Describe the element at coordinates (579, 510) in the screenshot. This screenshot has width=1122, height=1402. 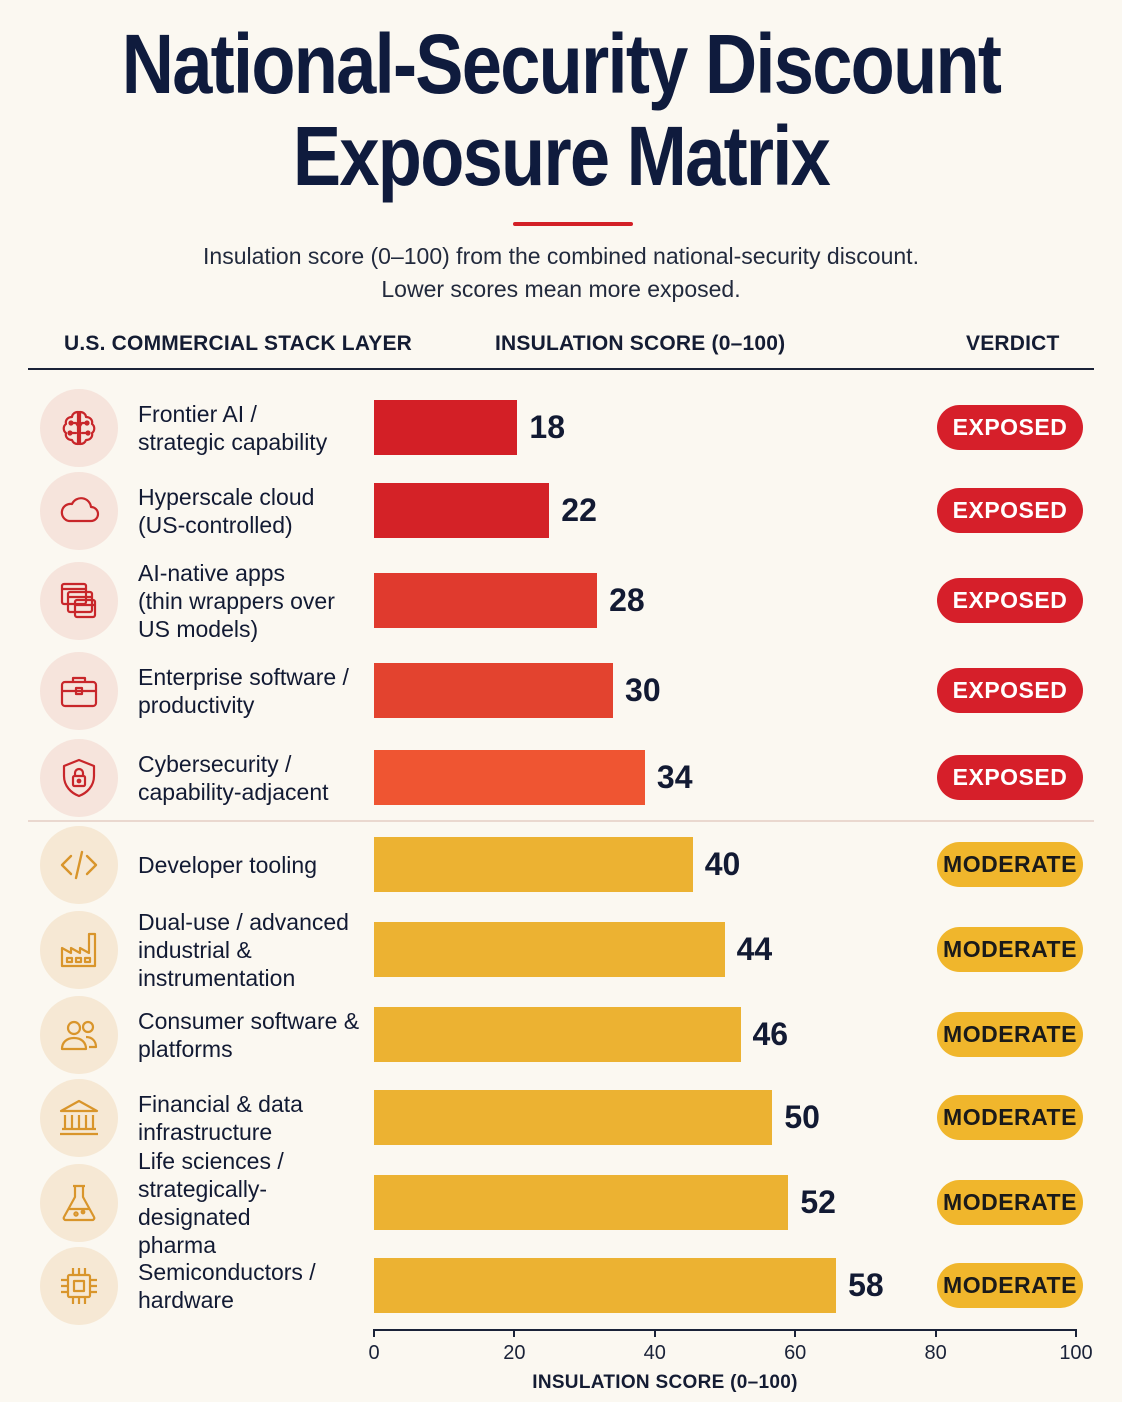
I see `bar-value-label: 22` at that location.